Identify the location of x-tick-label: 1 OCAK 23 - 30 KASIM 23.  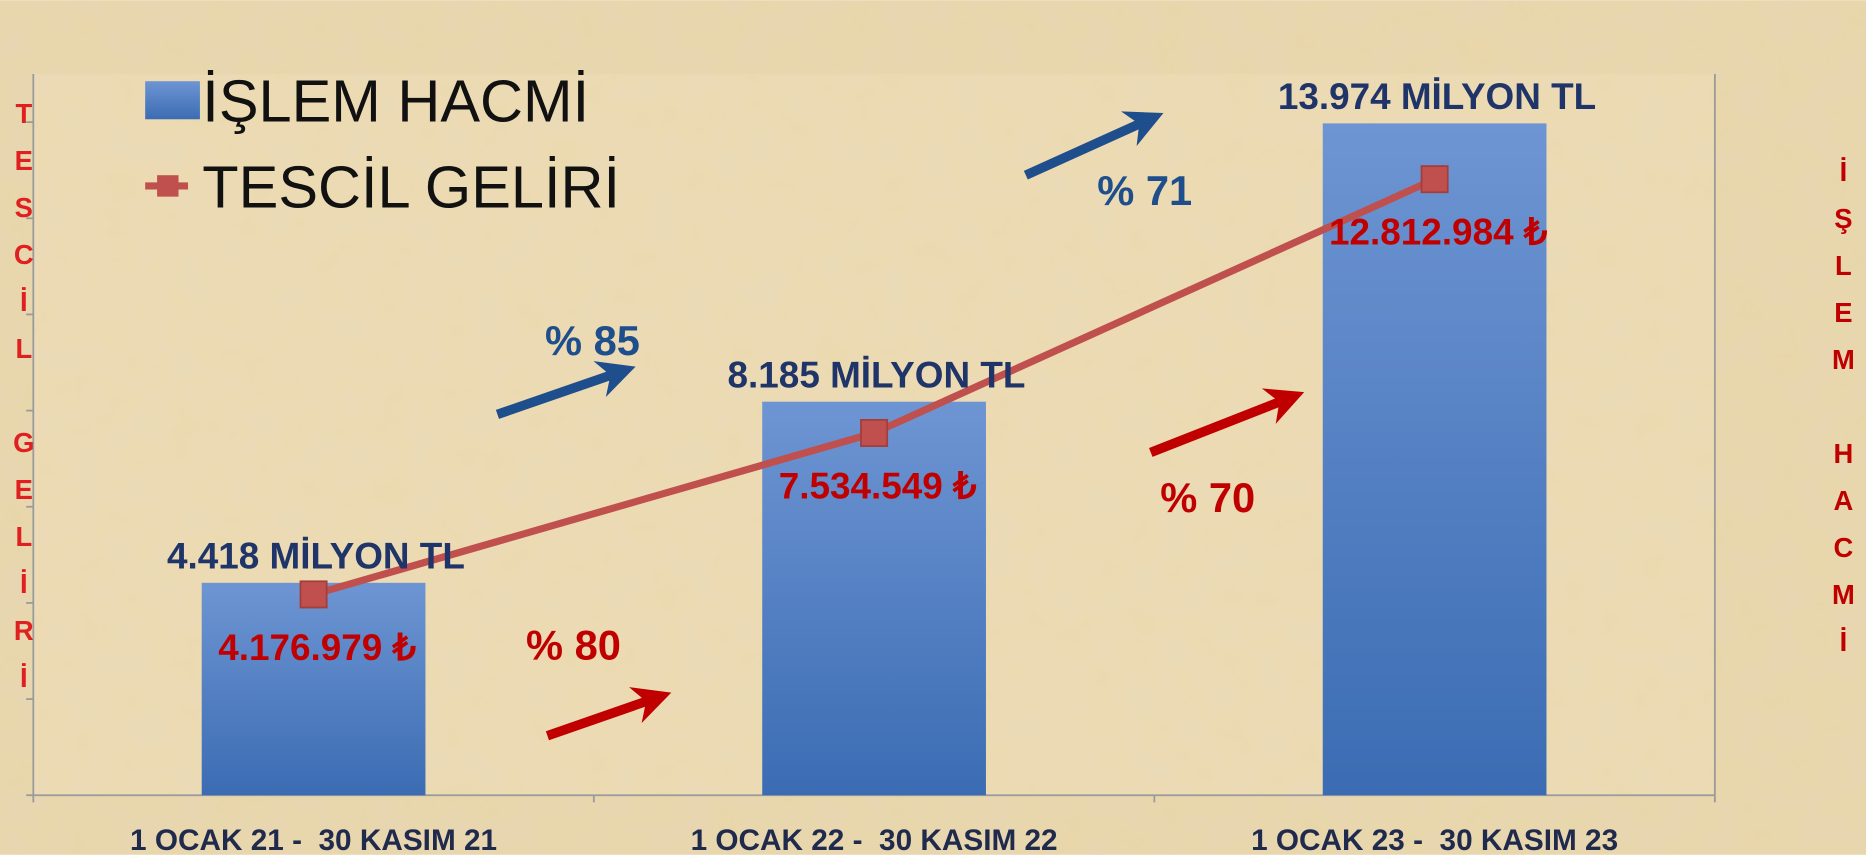
(1434, 839).